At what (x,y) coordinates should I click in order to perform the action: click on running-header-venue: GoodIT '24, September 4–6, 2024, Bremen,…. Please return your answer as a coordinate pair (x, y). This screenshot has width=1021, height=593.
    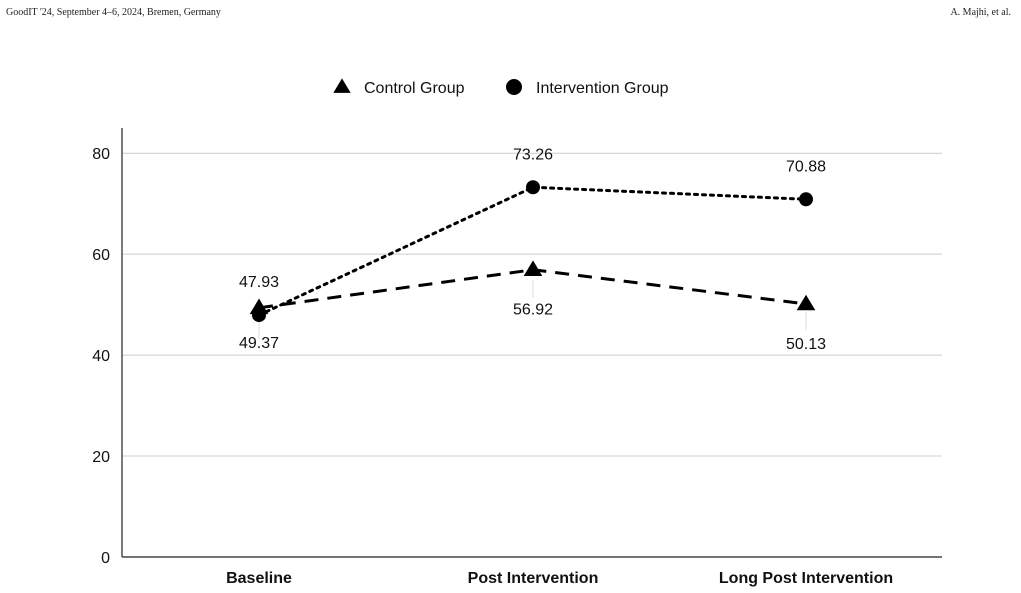
    Looking at the image, I should click on (113, 12).